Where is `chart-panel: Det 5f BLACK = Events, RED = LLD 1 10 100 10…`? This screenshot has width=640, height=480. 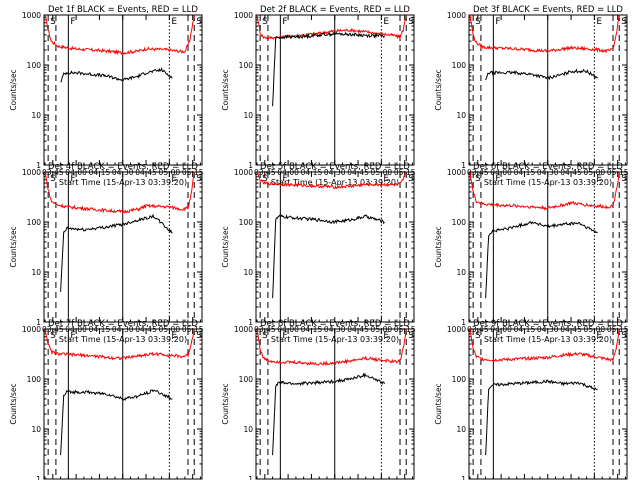
chart-panel: Det 5f BLACK = Events, RED = LLD 1 10 100 10… is located at coordinates (318, 253).